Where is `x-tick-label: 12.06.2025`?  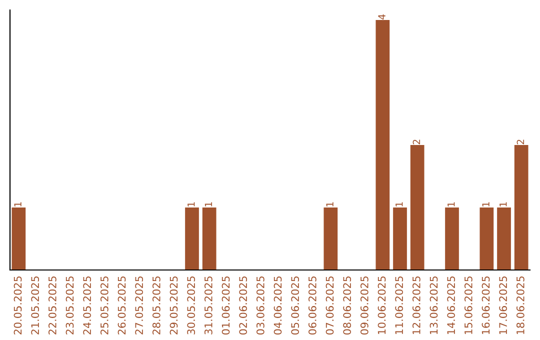
x-tick-label: 12.06.2025 is located at coordinates (416, 305).